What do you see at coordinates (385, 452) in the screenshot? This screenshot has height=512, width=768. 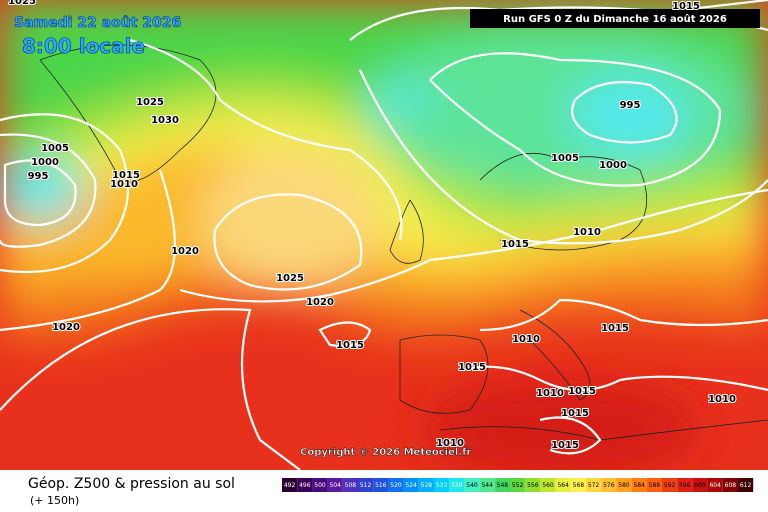 I see `copyright: Copyright © 2026 Meteociel.fr` at bounding box center [385, 452].